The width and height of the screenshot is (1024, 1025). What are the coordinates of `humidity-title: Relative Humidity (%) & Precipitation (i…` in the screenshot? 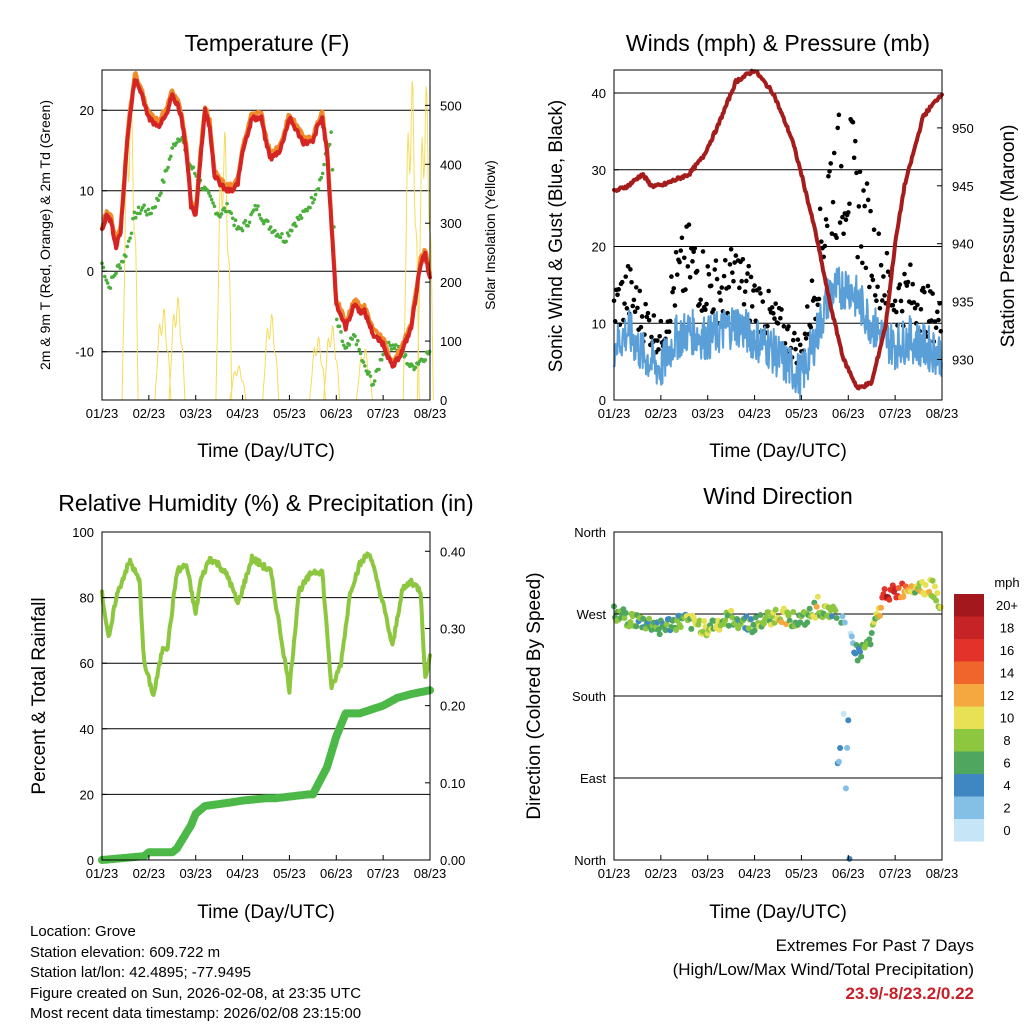 It's located at (265, 503).